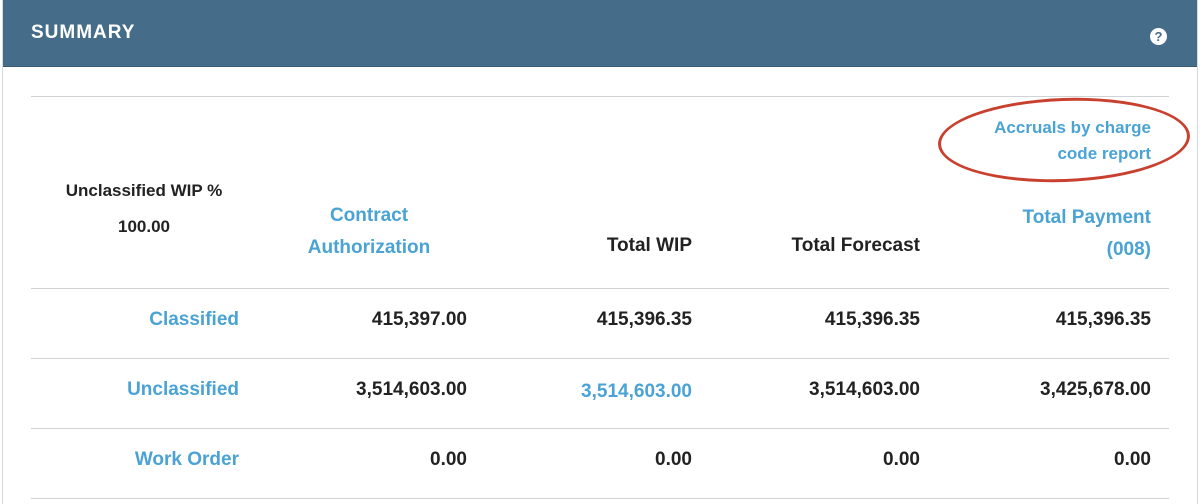 The image size is (1202, 504). Describe the element at coordinates (1095, 389) in the screenshot. I see `cell-payment: 3,425,678.00` at that location.